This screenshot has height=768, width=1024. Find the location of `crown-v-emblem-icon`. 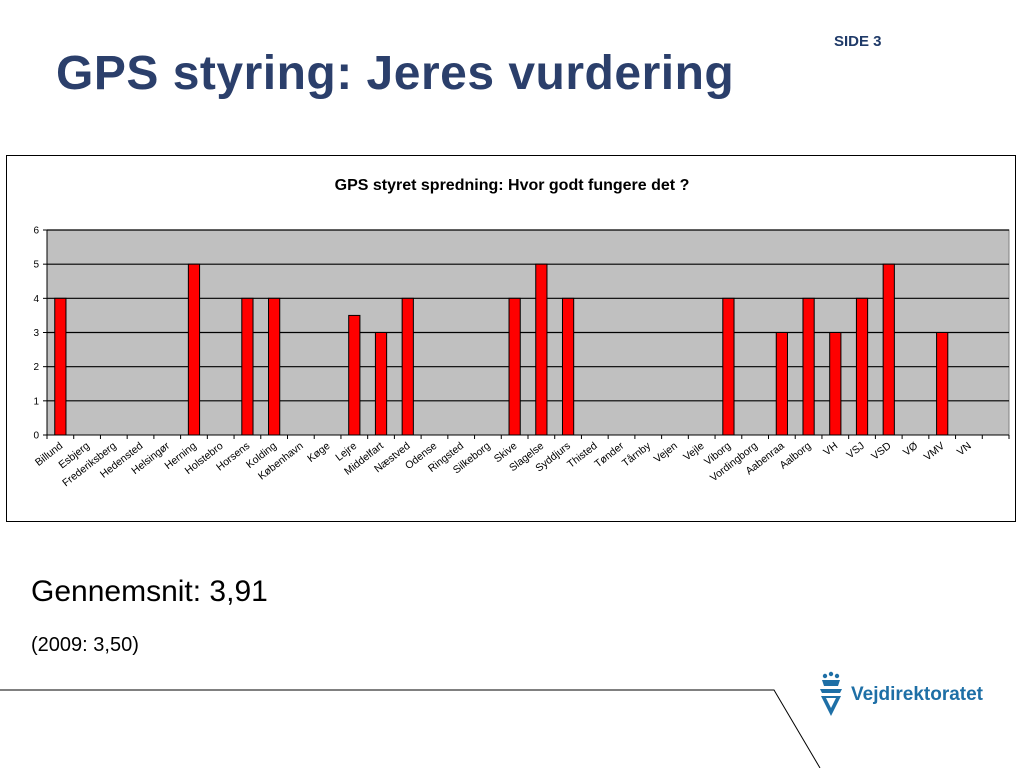

crown-v-emblem-icon is located at coordinates (831, 693).